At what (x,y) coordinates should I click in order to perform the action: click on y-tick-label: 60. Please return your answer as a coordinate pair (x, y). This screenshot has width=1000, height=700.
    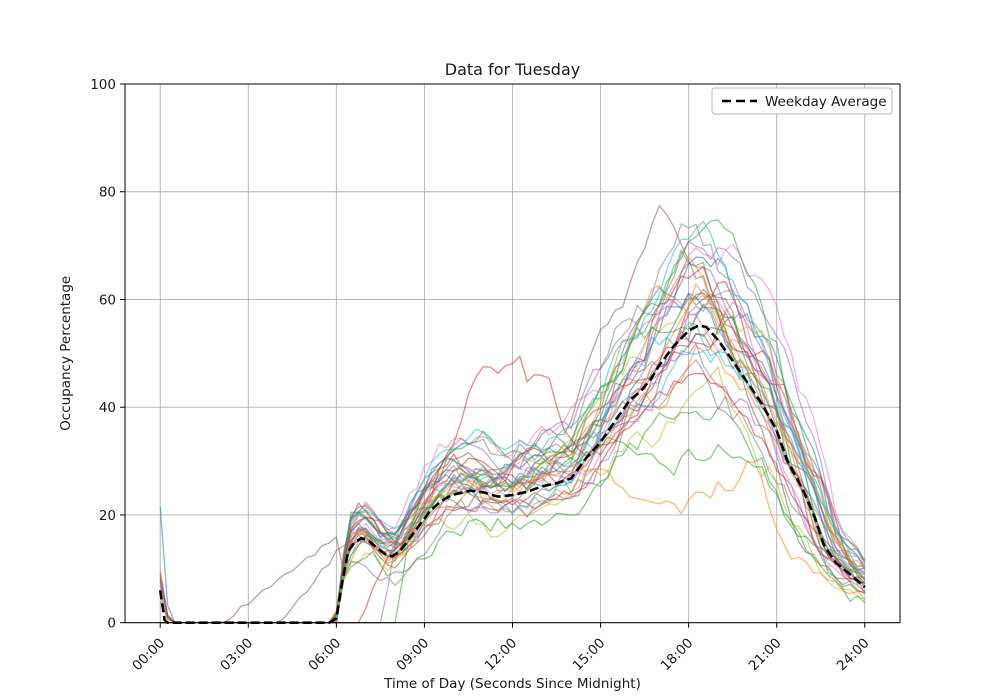
    Looking at the image, I should click on (107, 300).